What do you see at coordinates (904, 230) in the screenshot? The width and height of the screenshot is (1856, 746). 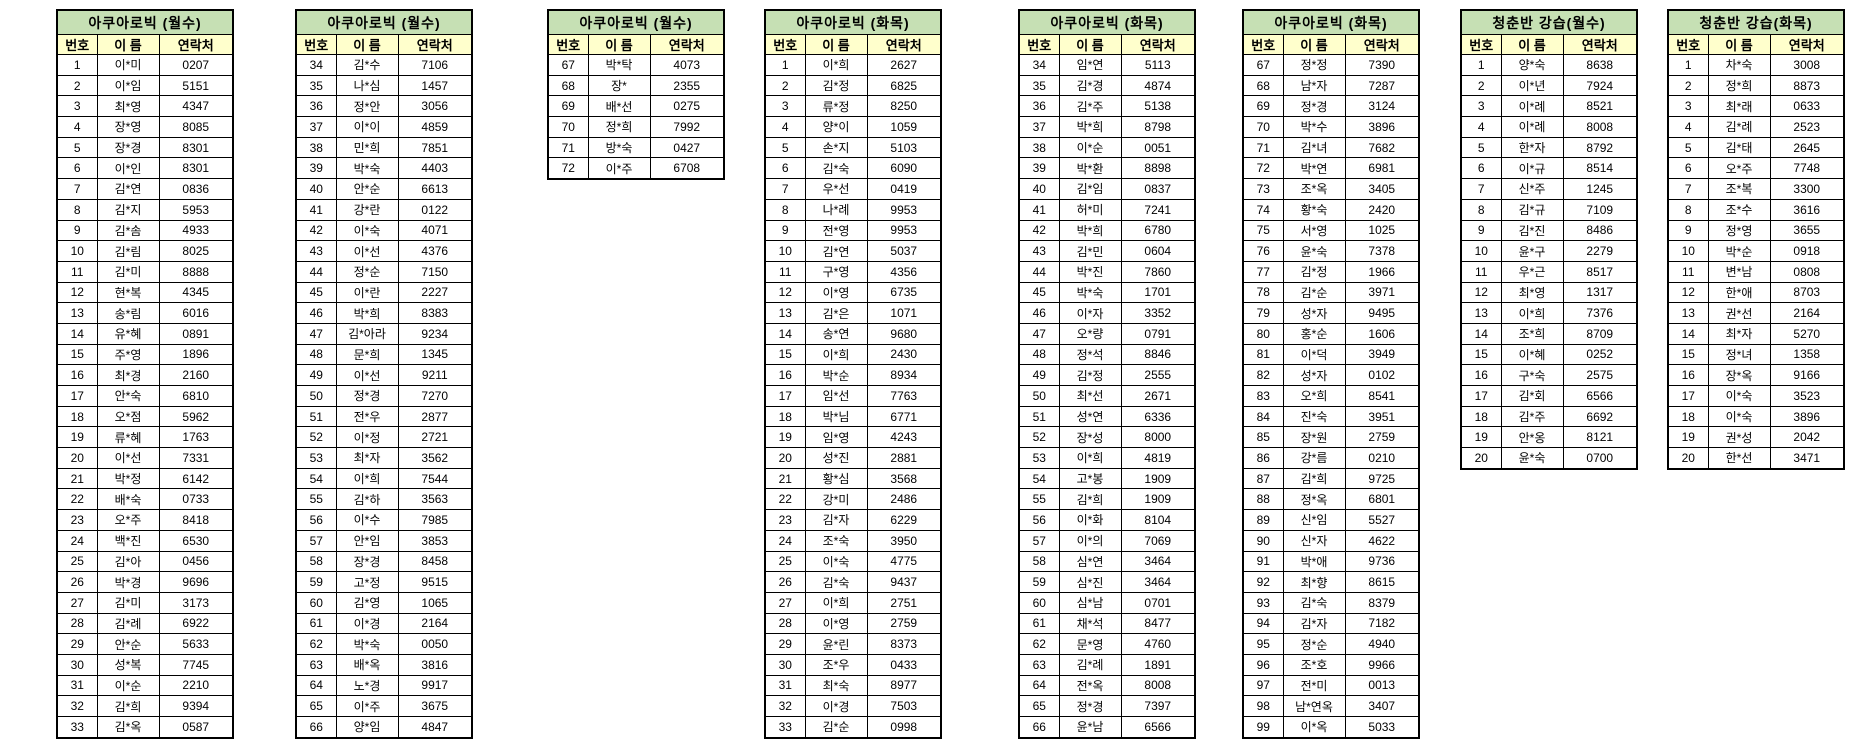 I see `cell-contact: 9953` at bounding box center [904, 230].